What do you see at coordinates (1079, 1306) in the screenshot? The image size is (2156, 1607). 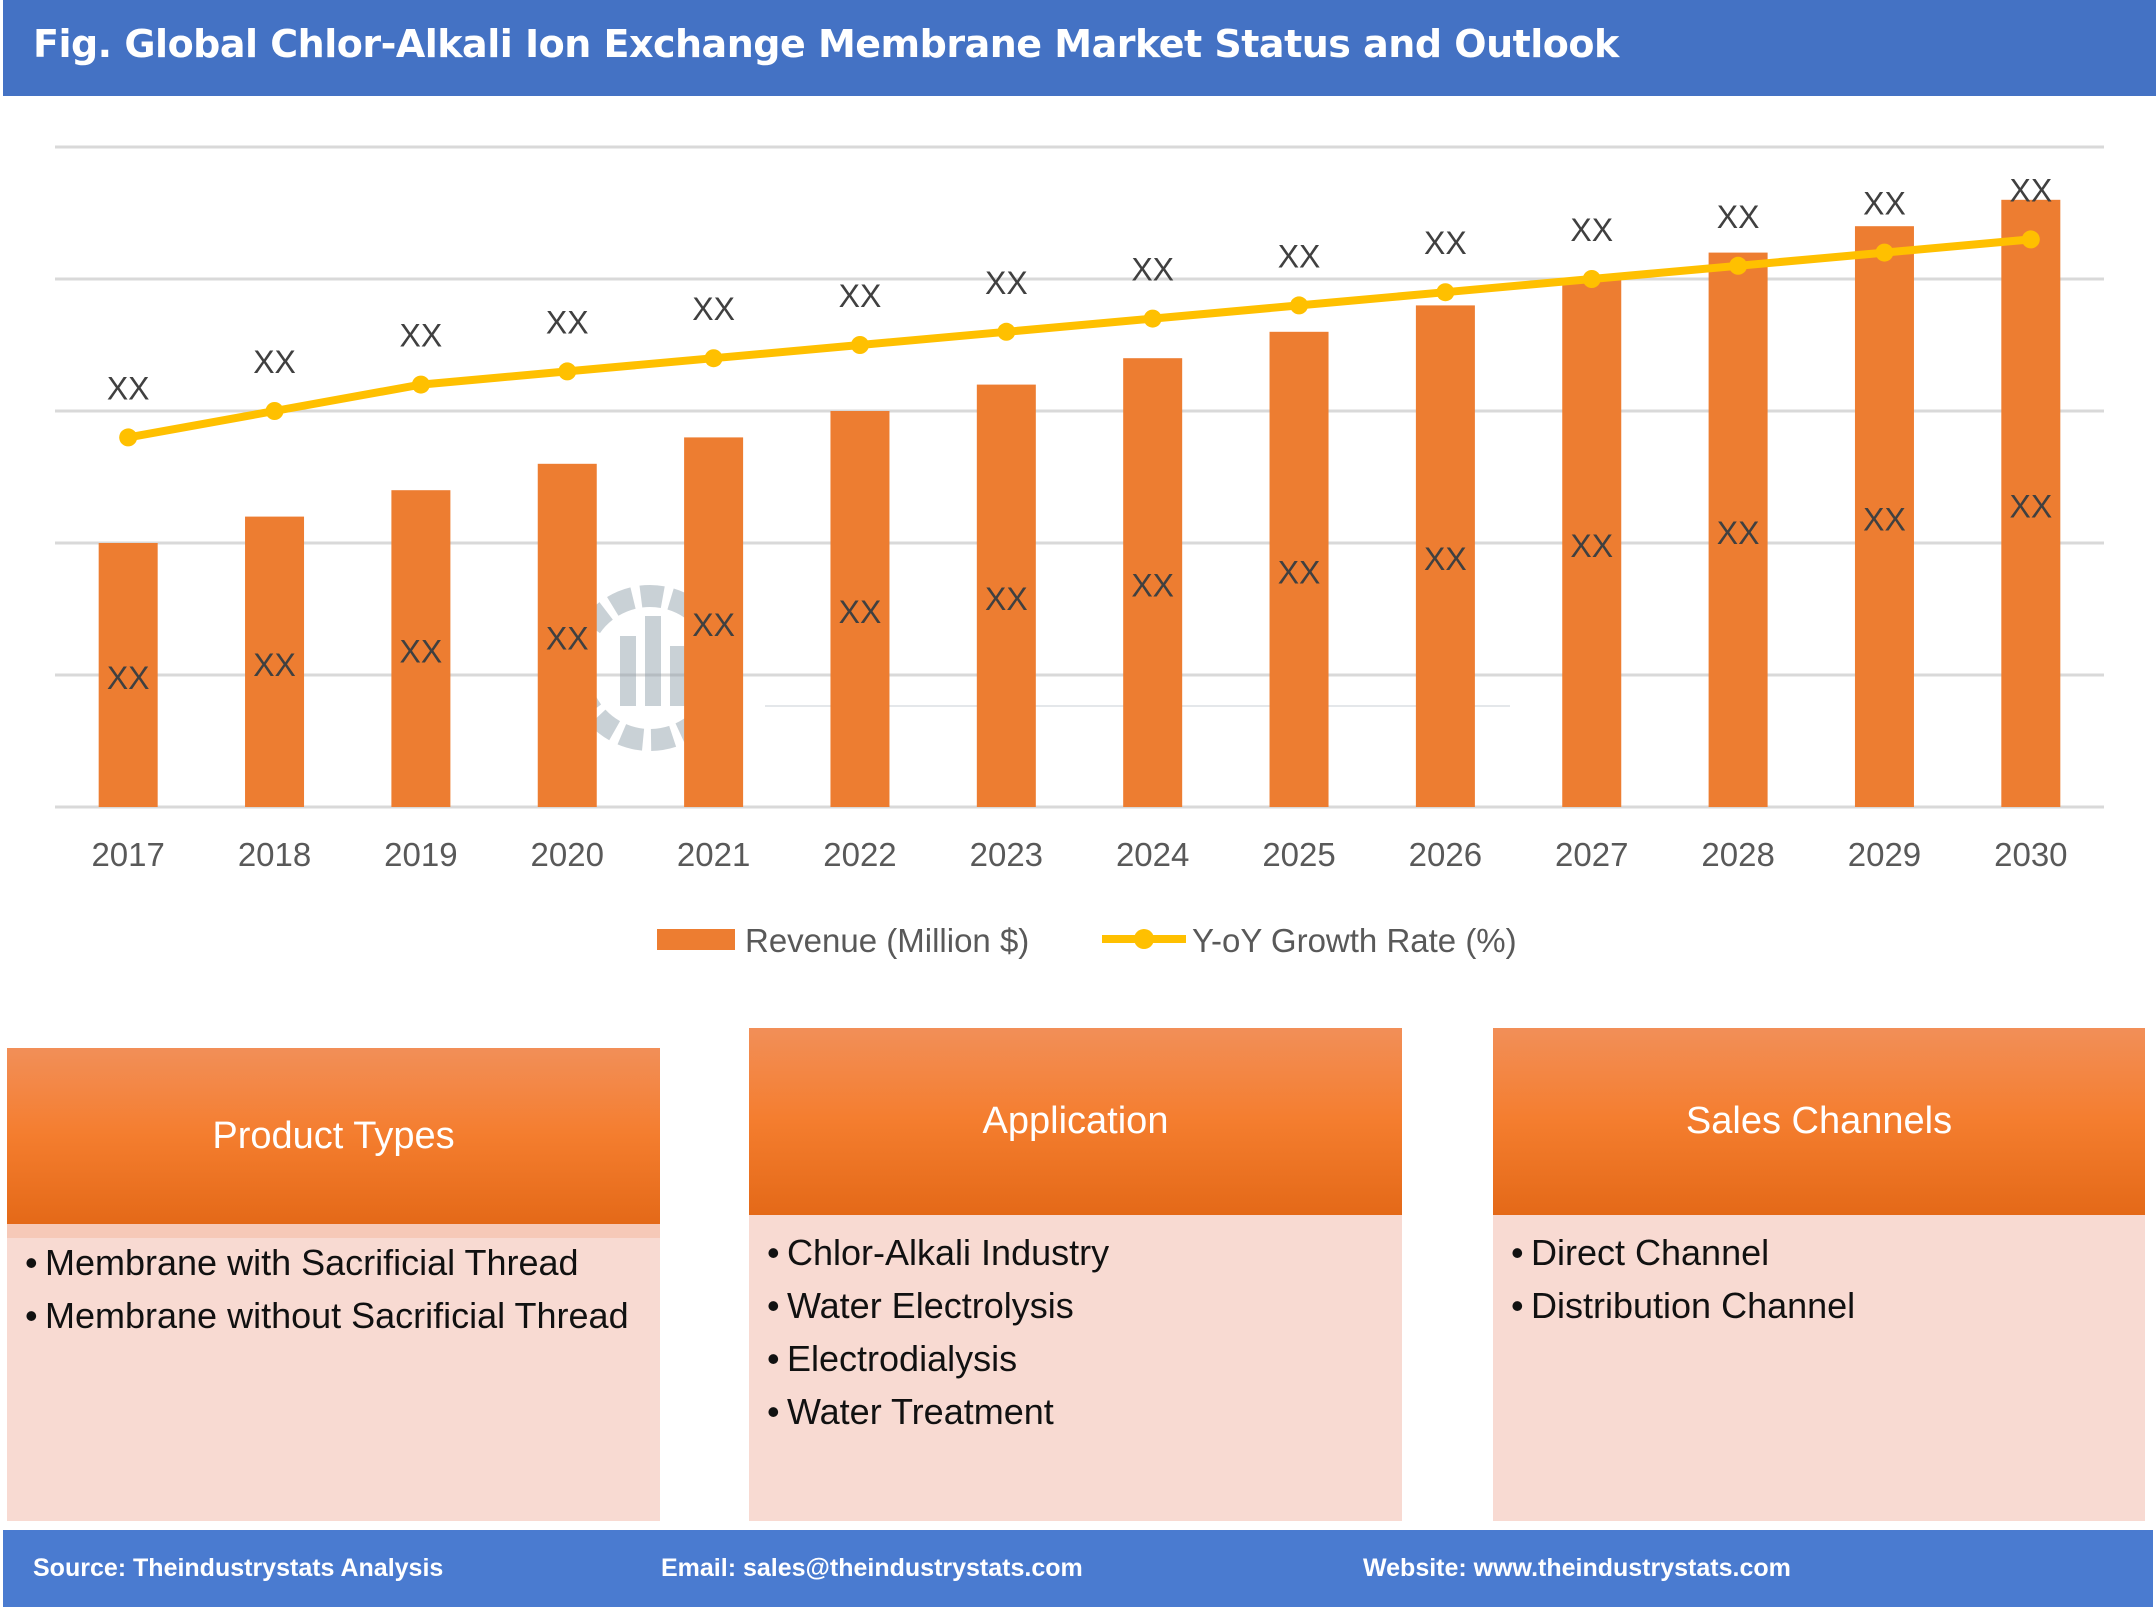 I see `list-item: Water Electrolysis` at bounding box center [1079, 1306].